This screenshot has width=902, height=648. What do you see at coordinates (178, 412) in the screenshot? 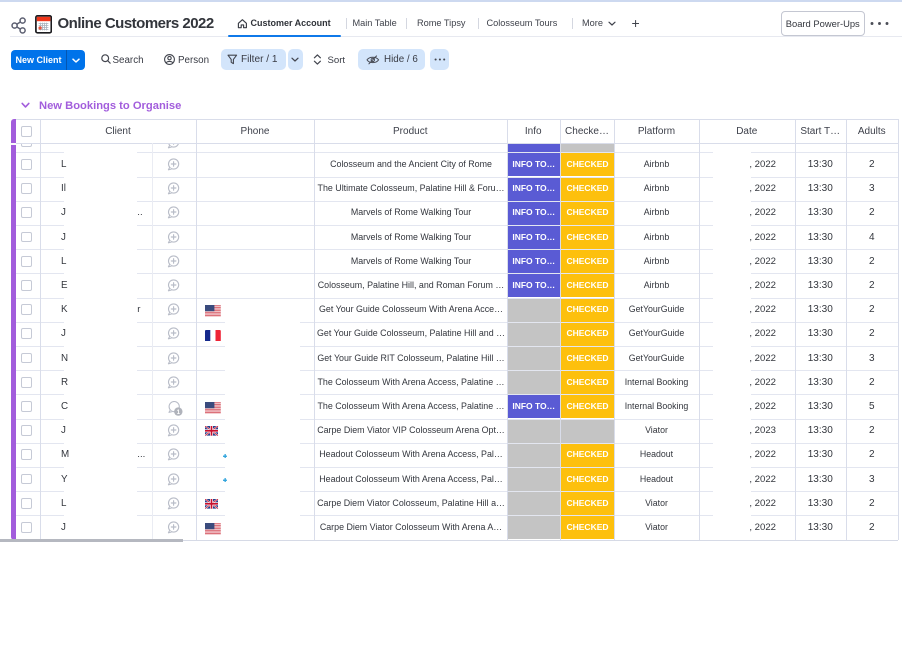
I see `svg-text: 1` at bounding box center [178, 412].